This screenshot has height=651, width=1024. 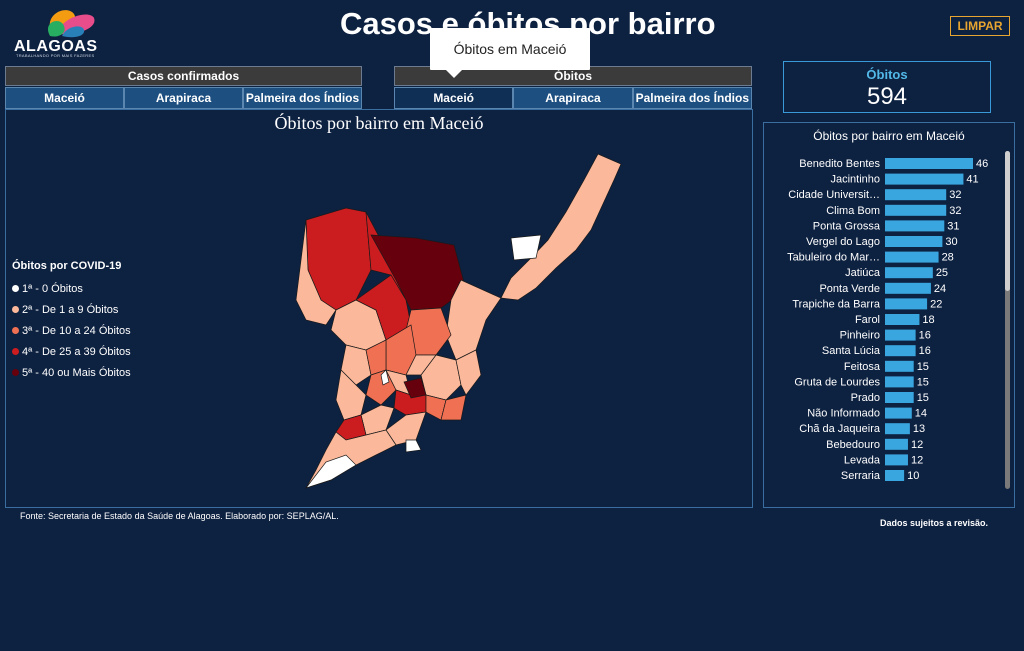 I want to click on scrollbar-thumb, so click(x=1007, y=221).